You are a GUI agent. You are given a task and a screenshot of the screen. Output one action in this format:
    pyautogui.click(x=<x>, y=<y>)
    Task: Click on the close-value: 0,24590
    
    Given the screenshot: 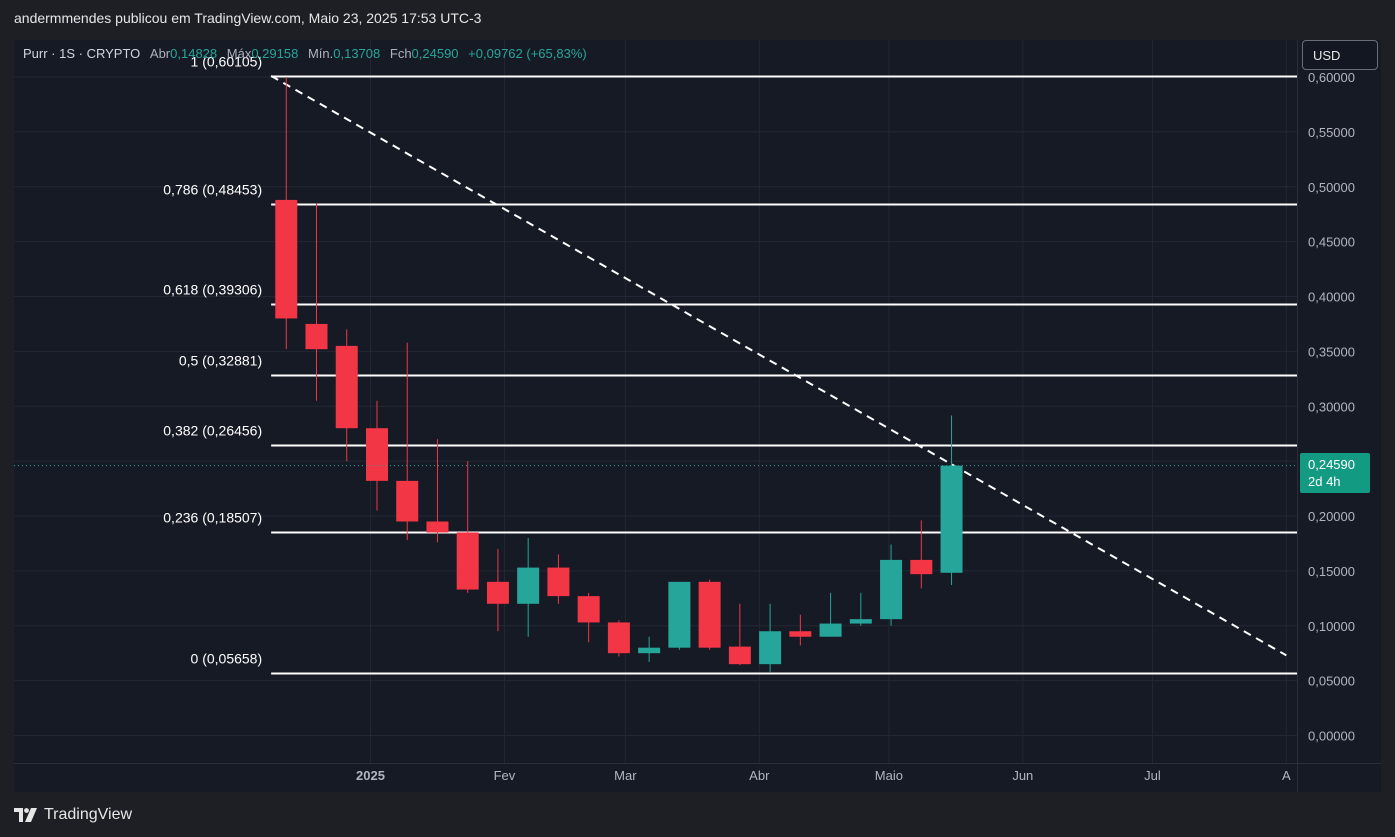 What is the action you would take?
    pyautogui.click(x=435, y=53)
    